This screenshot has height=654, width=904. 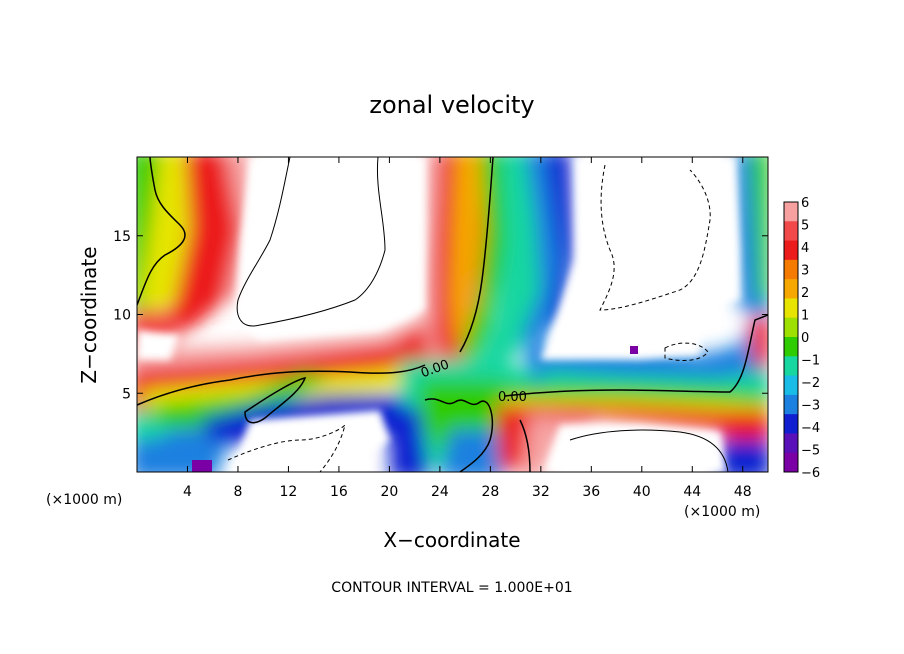 What do you see at coordinates (810, 406) in the screenshot?
I see `colorbar-label: −3` at bounding box center [810, 406].